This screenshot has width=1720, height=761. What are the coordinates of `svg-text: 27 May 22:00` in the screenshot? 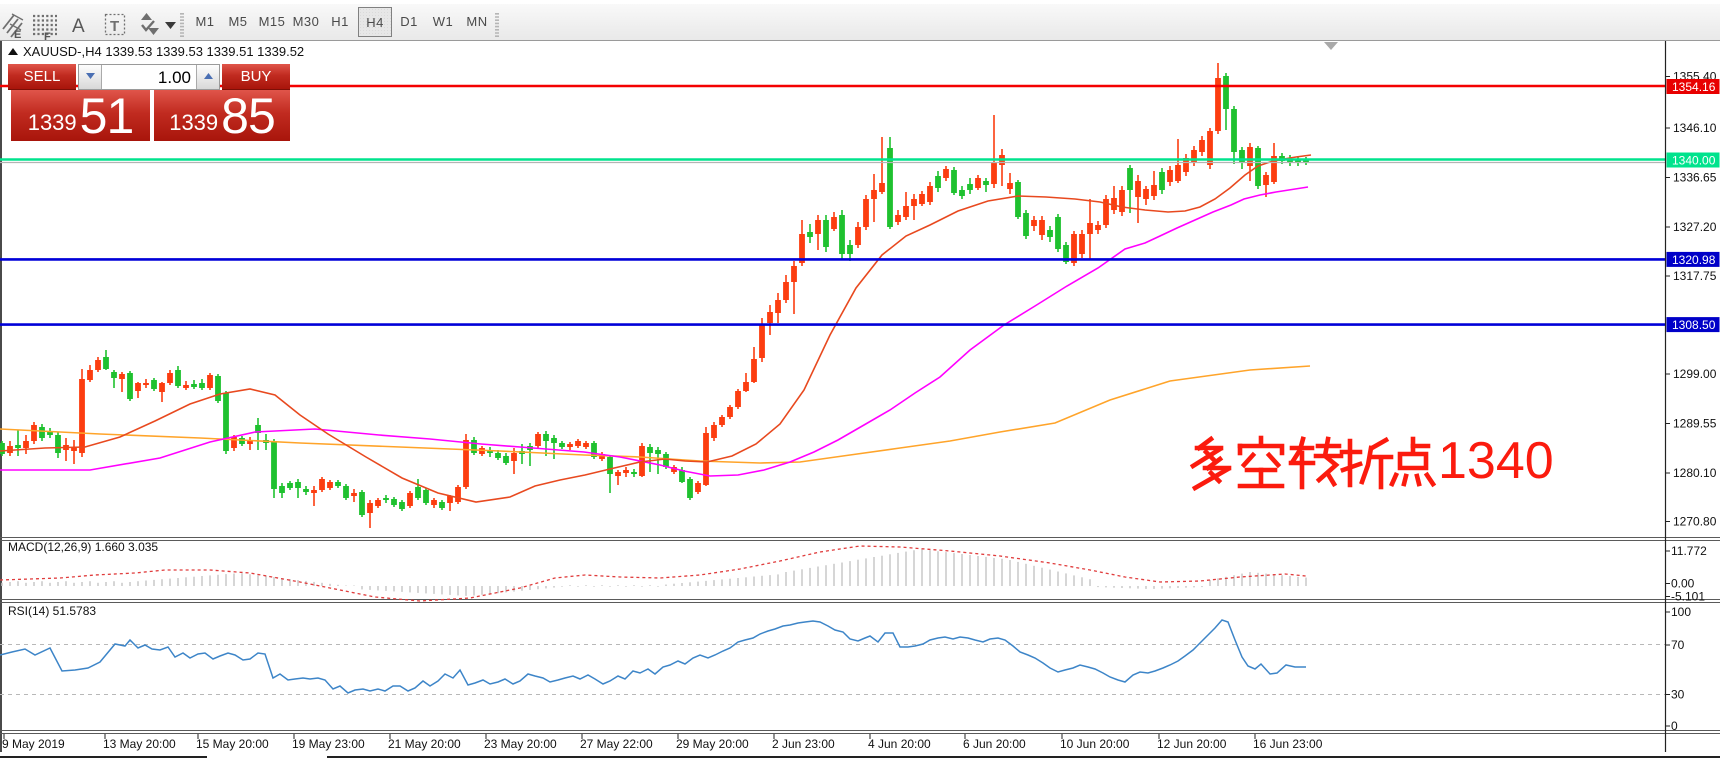 It's located at (616, 744).